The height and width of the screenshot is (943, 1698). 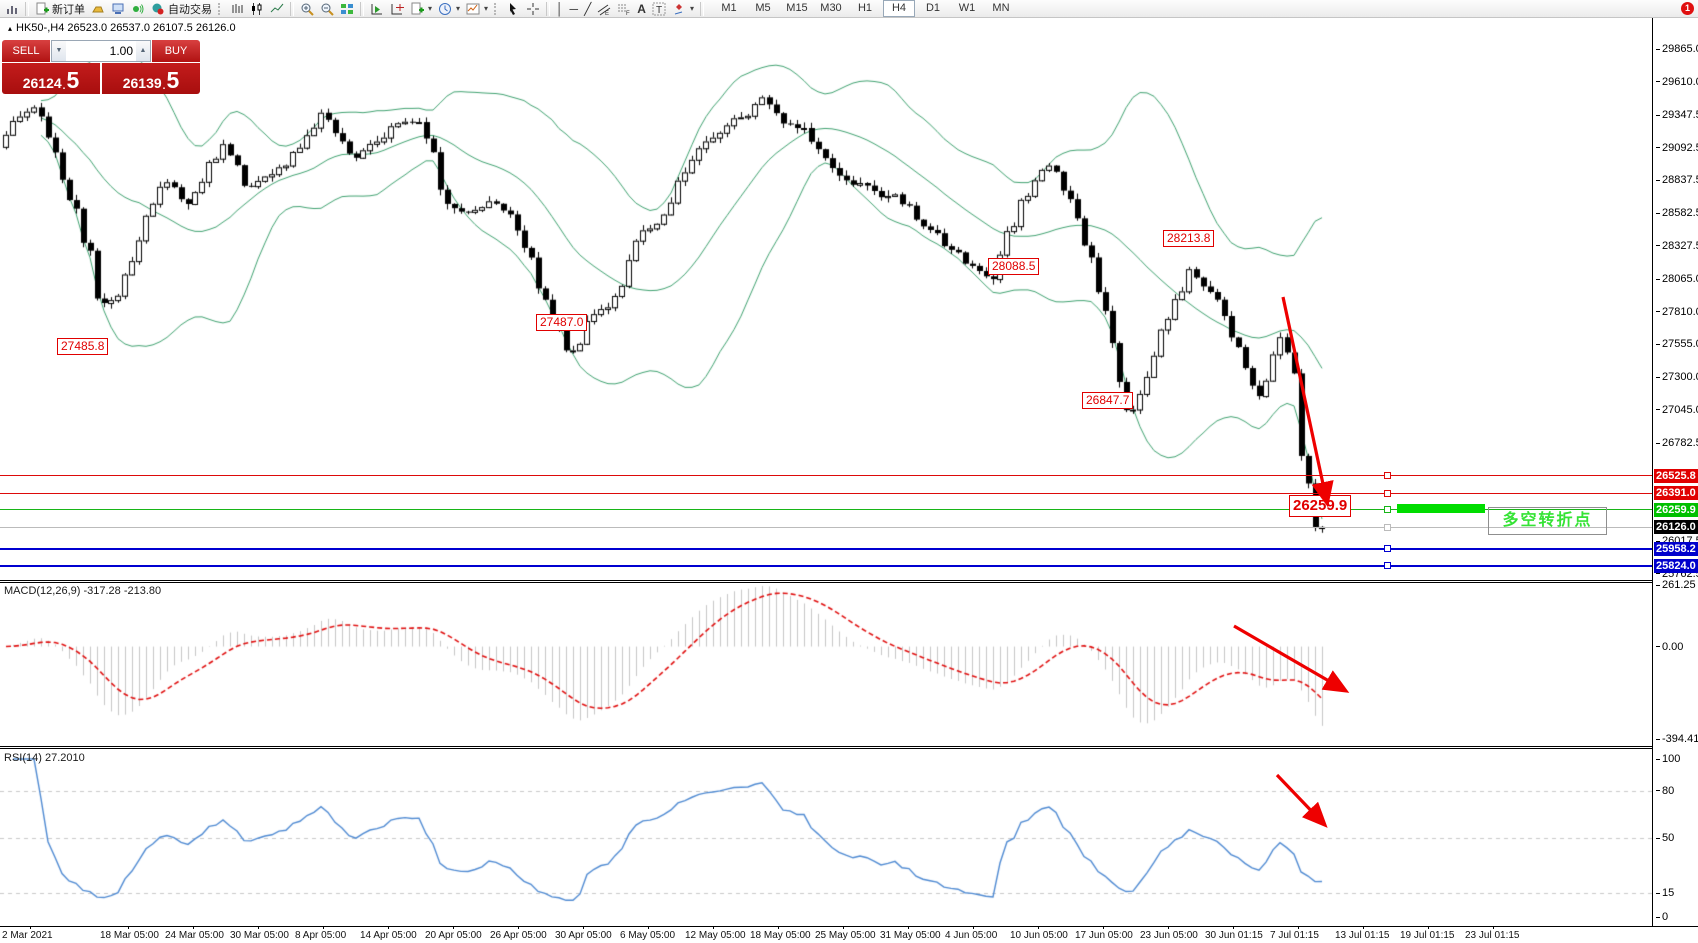 What do you see at coordinates (797, 8) in the screenshot?
I see `timeframe-button-m15: M15` at bounding box center [797, 8].